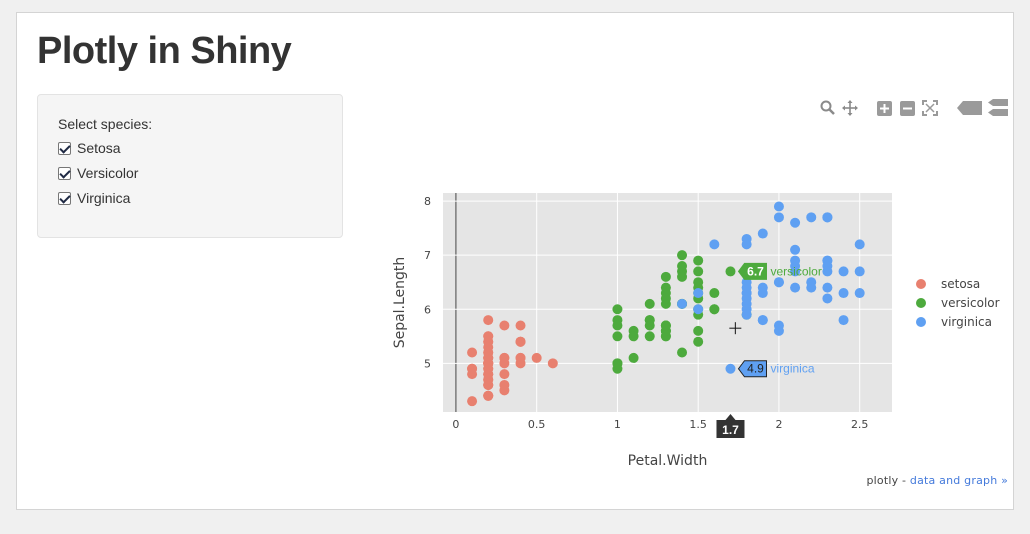  Describe the element at coordinates (958, 480) in the screenshot. I see `data-and-graph-link: data and graph »` at that location.